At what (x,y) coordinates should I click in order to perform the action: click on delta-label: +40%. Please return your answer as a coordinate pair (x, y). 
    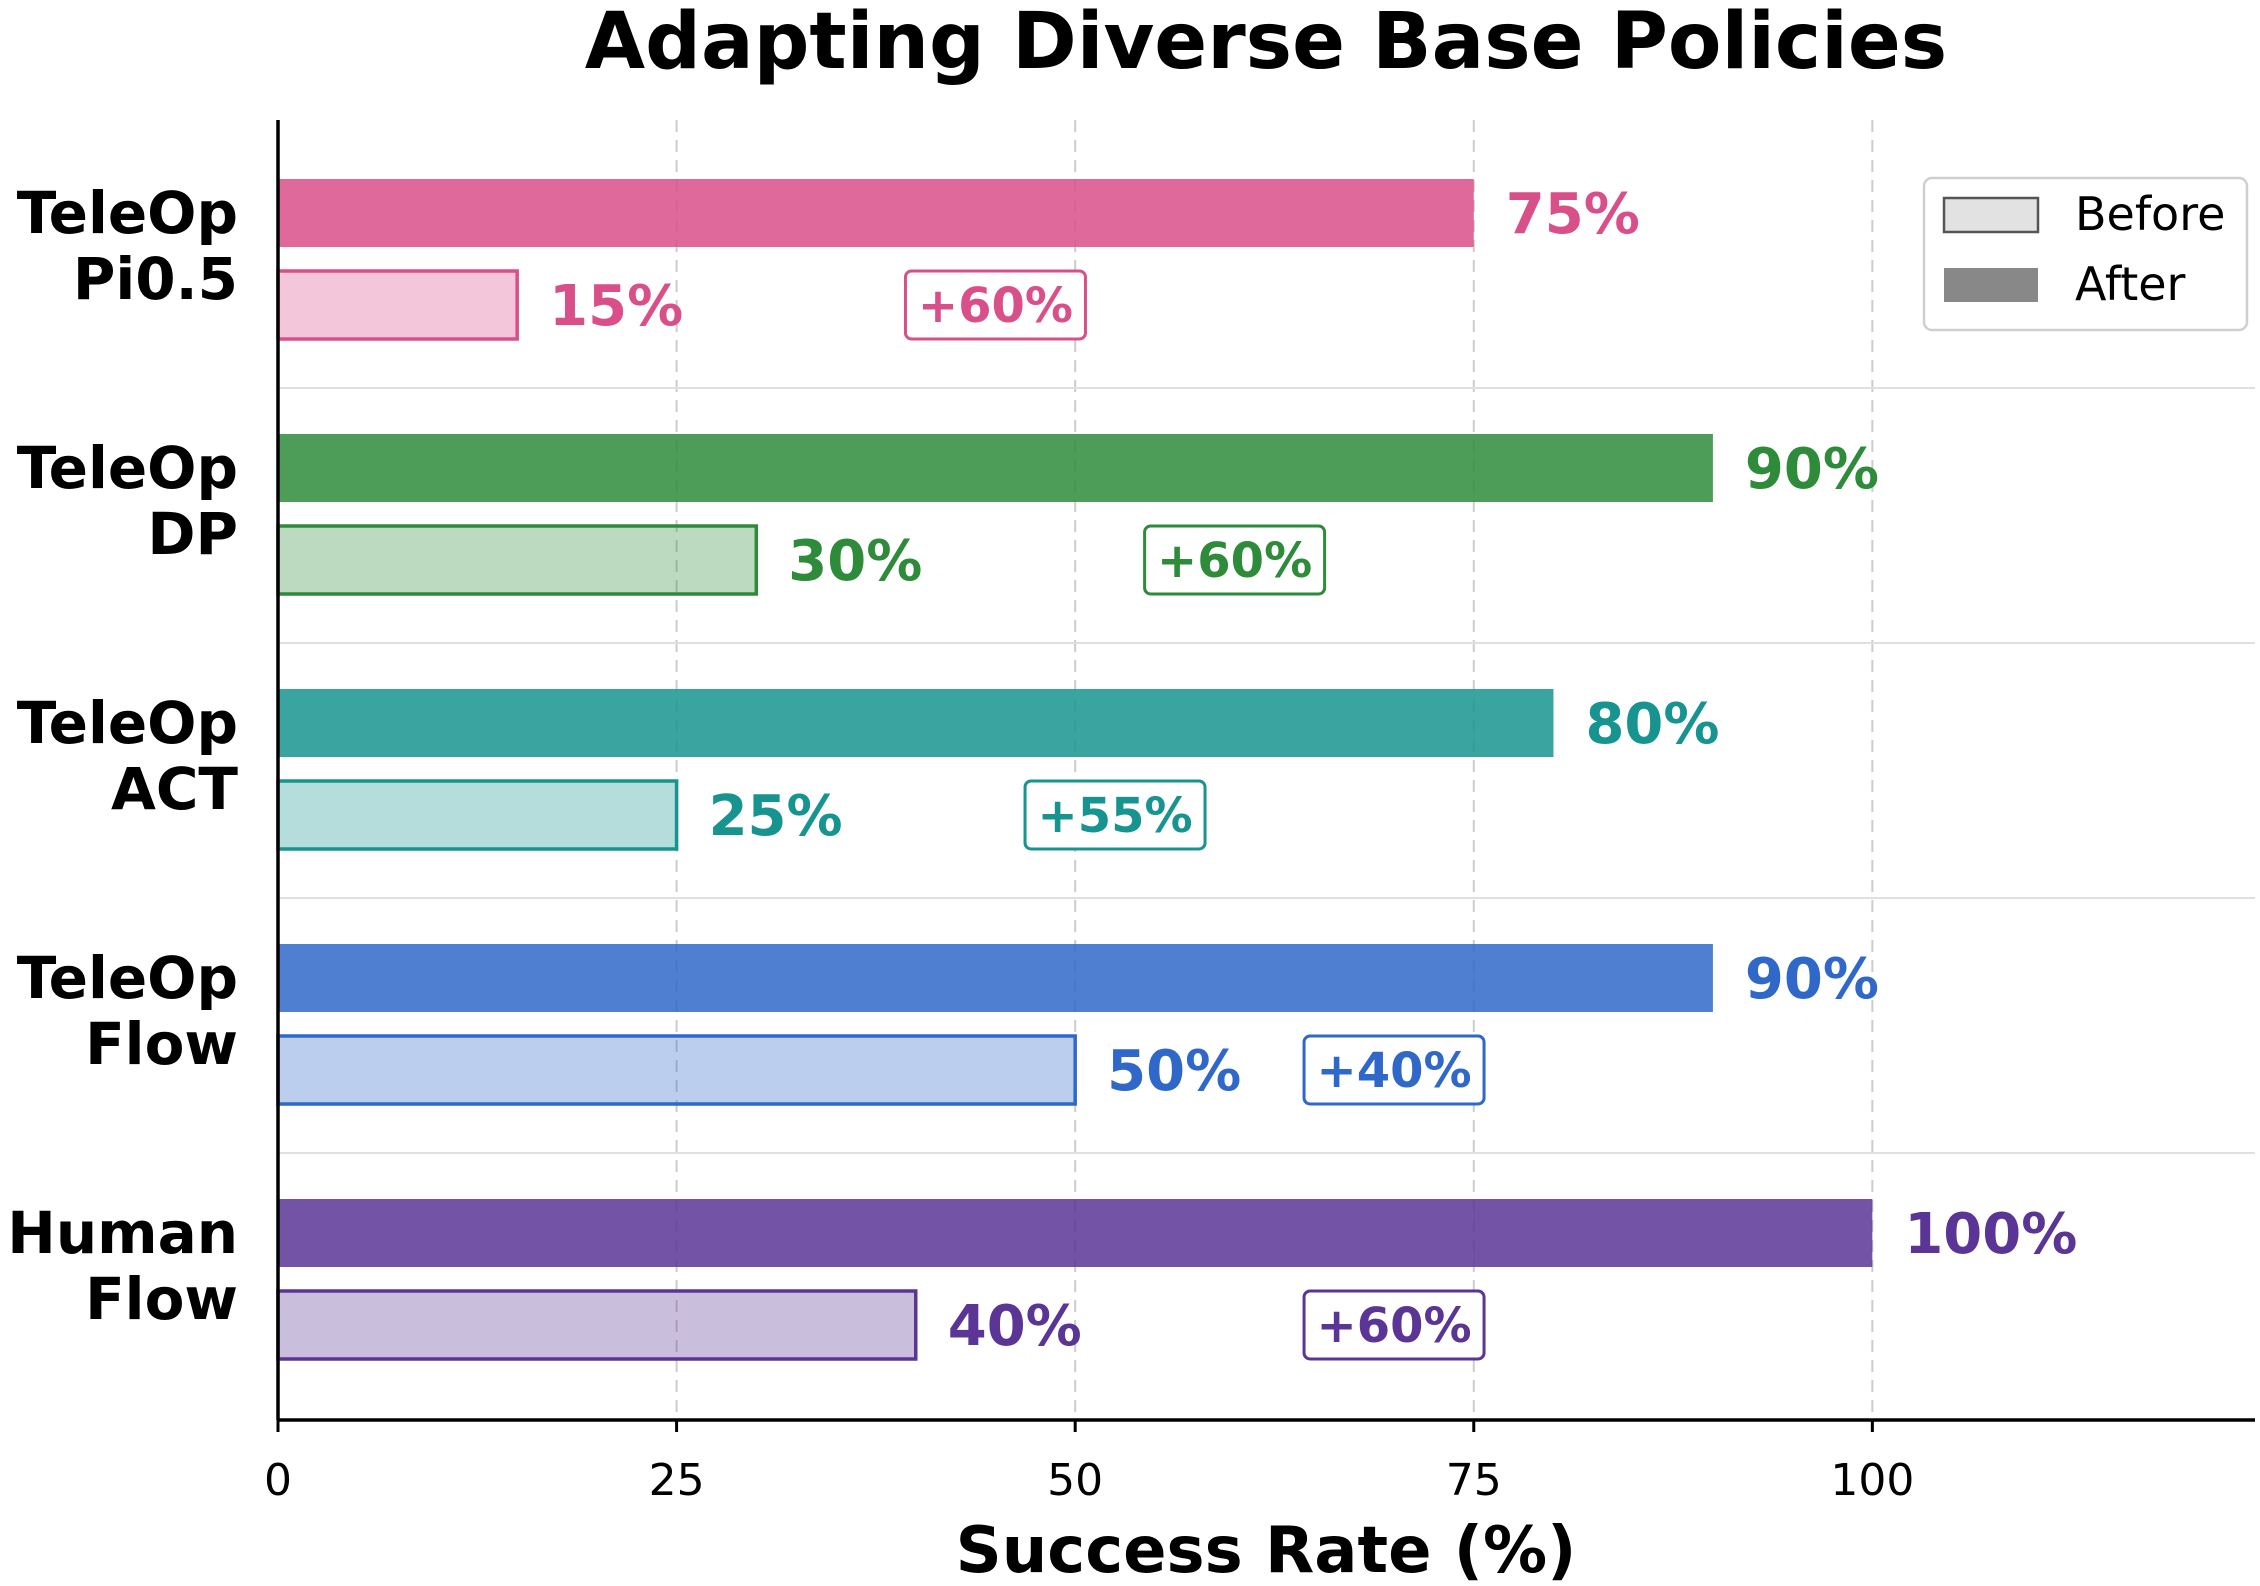
    Looking at the image, I should click on (1393, 1071).